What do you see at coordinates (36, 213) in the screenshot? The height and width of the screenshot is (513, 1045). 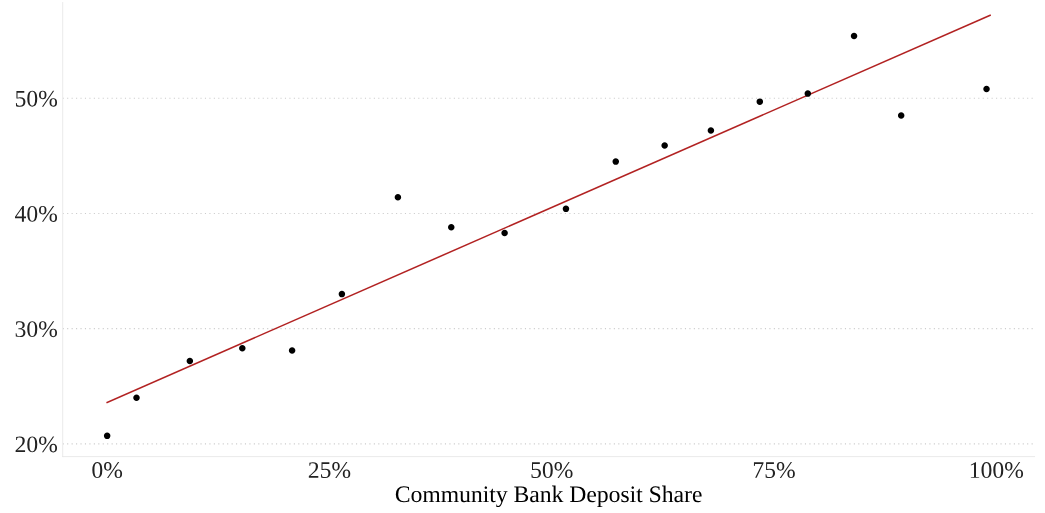 I see `y-tick-label: 40%` at bounding box center [36, 213].